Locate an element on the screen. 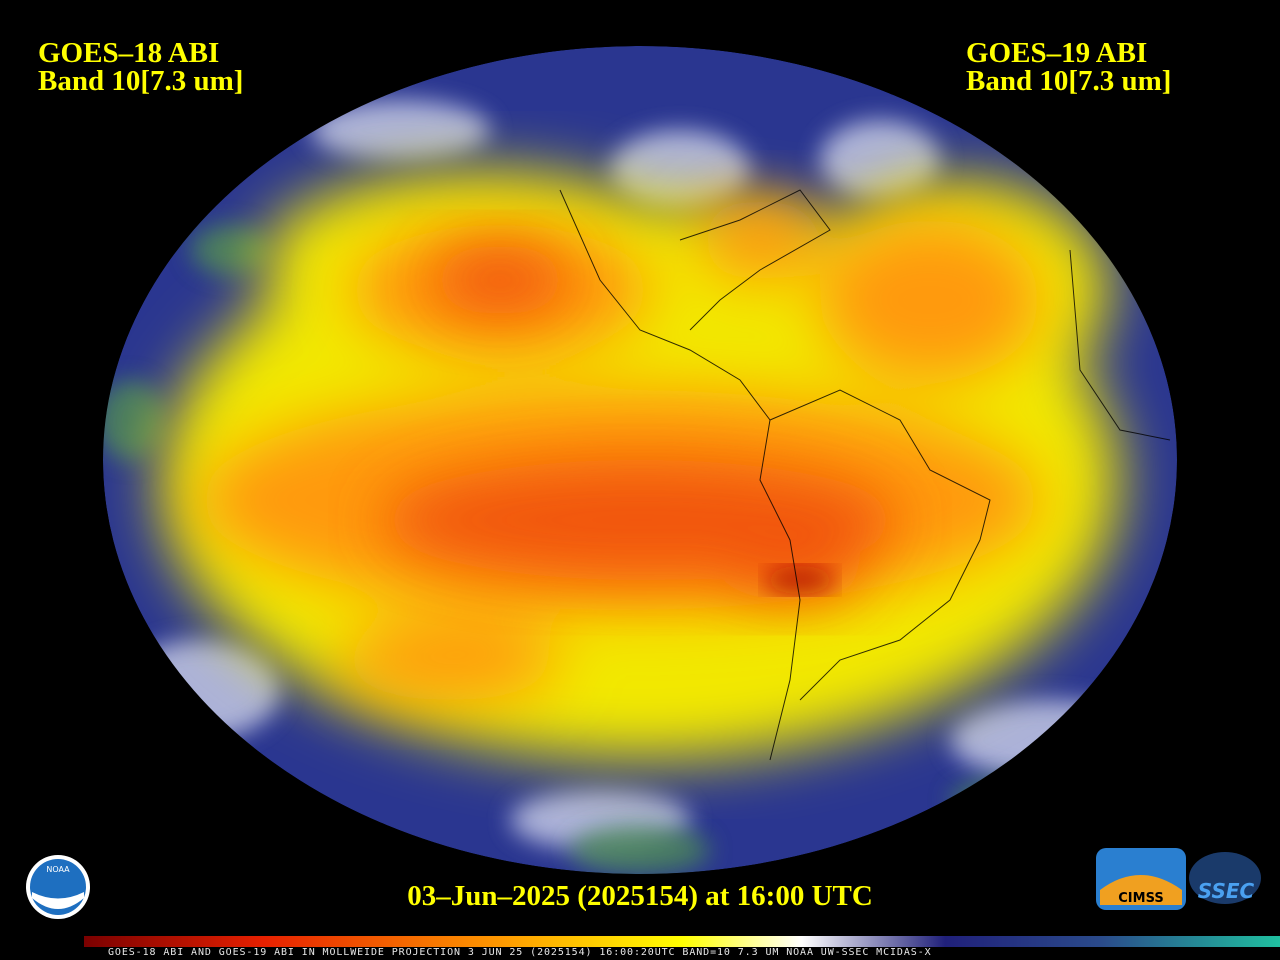 This screenshot has height=960, width=1280. timestamp: 03–Jun–2025 (2025154) at 16:00 UTC is located at coordinates (640, 896).